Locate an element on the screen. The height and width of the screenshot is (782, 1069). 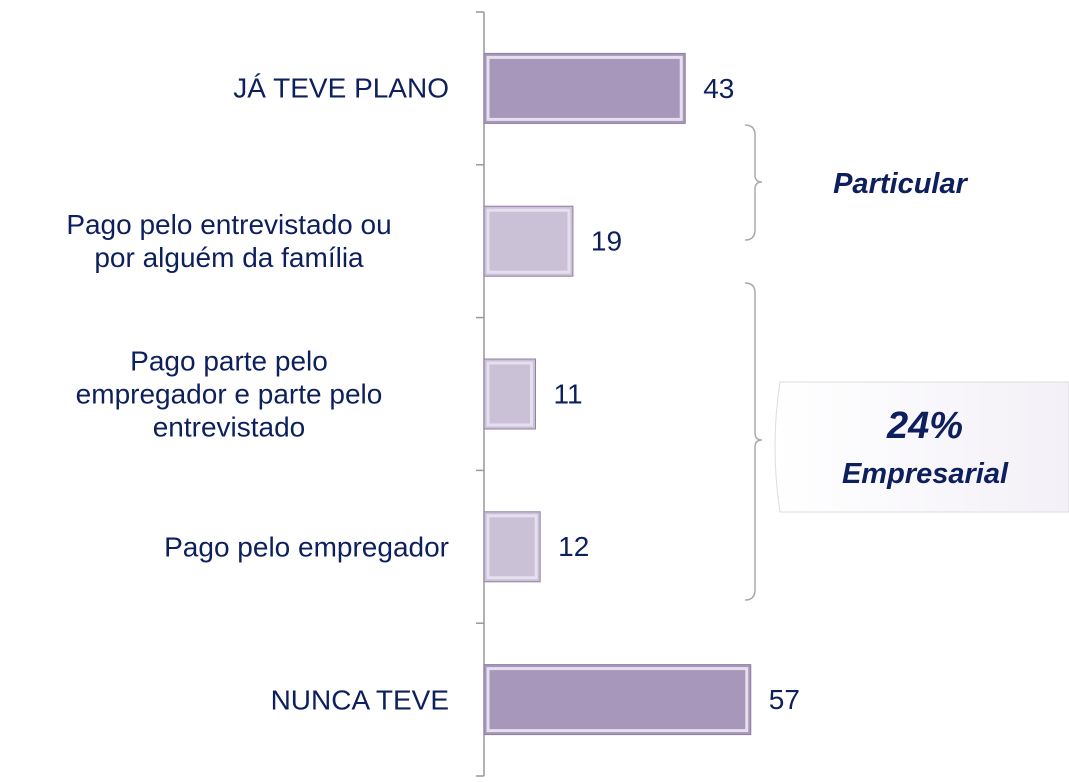
annotation: 24% is located at coordinates (925, 426).